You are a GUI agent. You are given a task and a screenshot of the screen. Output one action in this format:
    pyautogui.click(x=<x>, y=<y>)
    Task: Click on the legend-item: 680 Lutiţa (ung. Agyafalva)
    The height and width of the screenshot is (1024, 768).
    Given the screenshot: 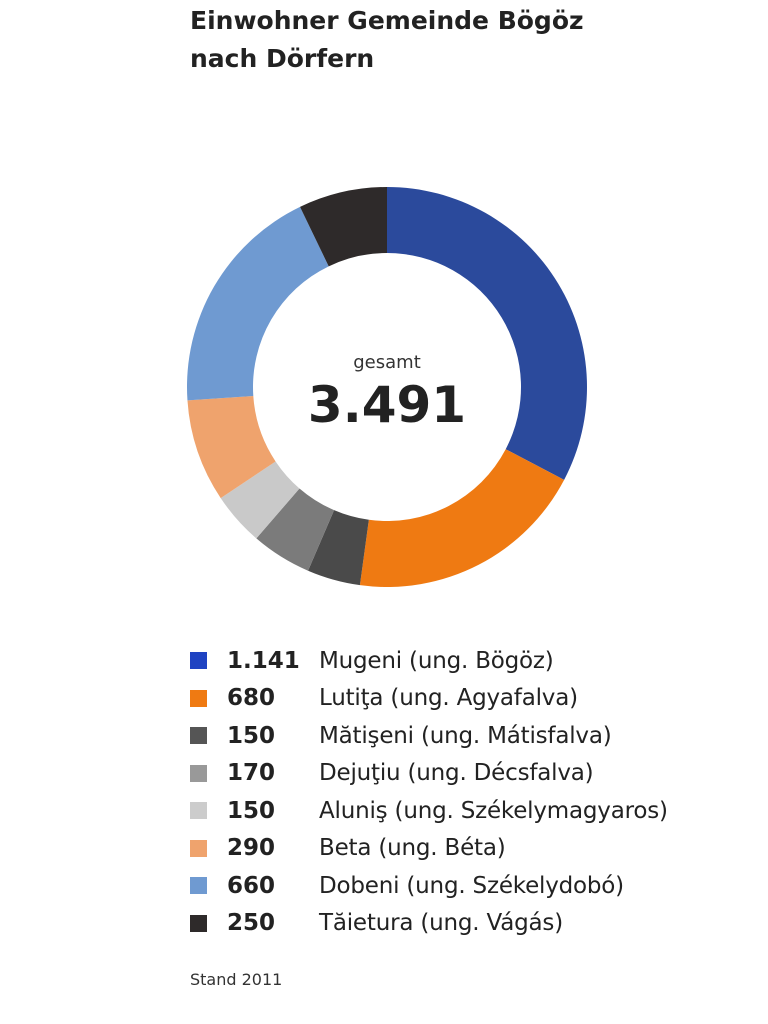 What is the action you would take?
    pyautogui.click(x=475, y=699)
    